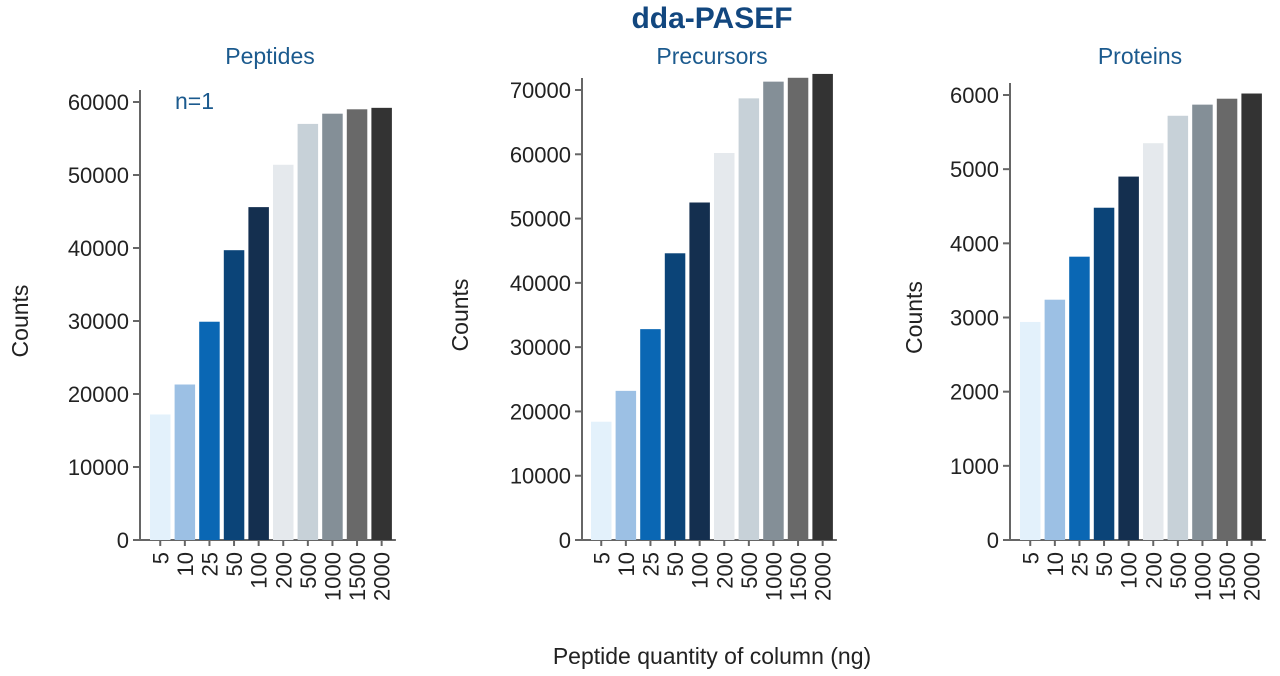 The image size is (1280, 676). Describe the element at coordinates (712, 656) in the screenshot. I see `x-axis-label: Peptide quantity of column (ng)` at that location.